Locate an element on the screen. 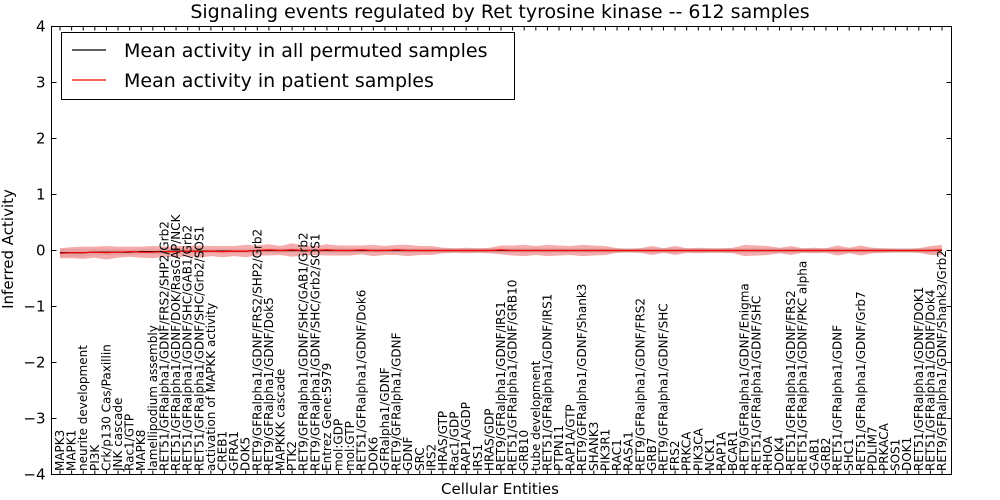  x-tick-label: MAPK1 is located at coordinates (72, 450).